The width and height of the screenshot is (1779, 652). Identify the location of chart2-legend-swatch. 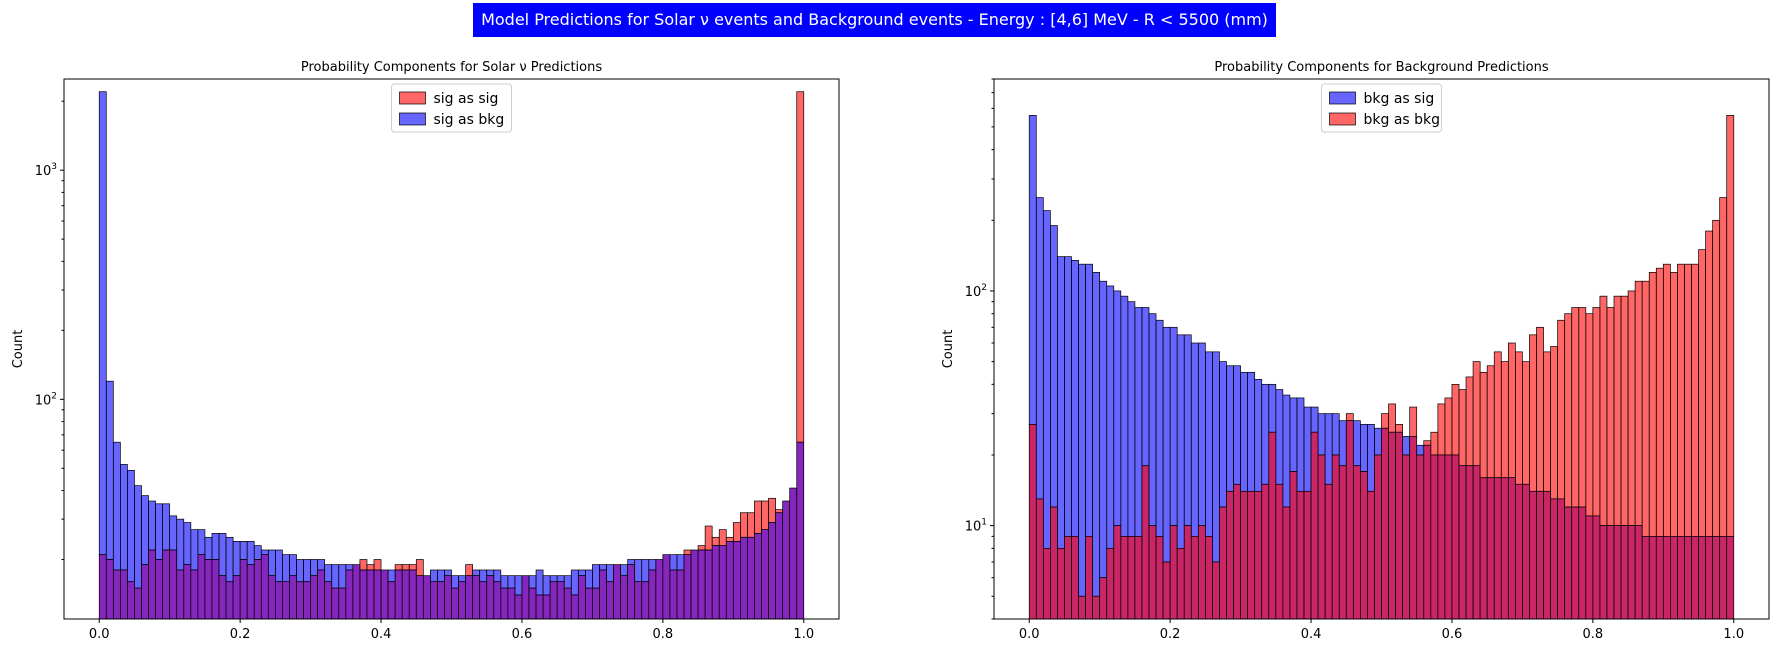
(1342, 98).